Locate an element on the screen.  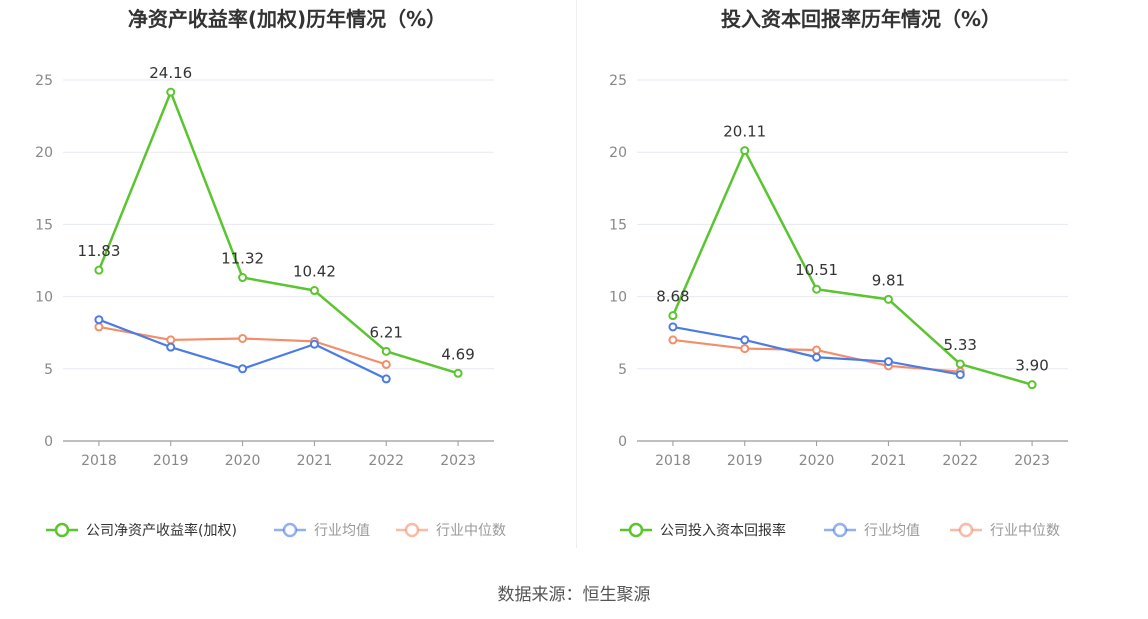
legend-item-label: 公司净资产收益率(加权) is located at coordinates (161, 530).